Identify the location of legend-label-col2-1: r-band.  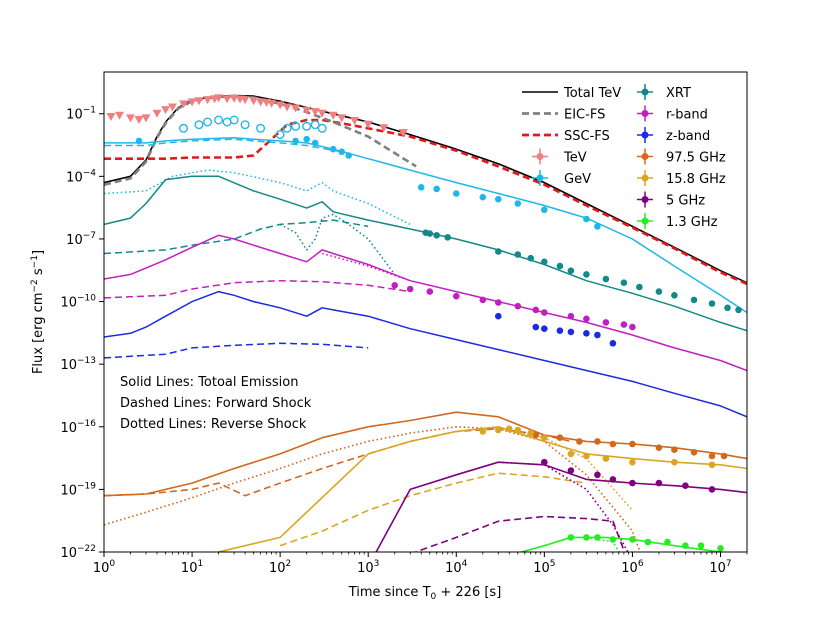
(687, 115).